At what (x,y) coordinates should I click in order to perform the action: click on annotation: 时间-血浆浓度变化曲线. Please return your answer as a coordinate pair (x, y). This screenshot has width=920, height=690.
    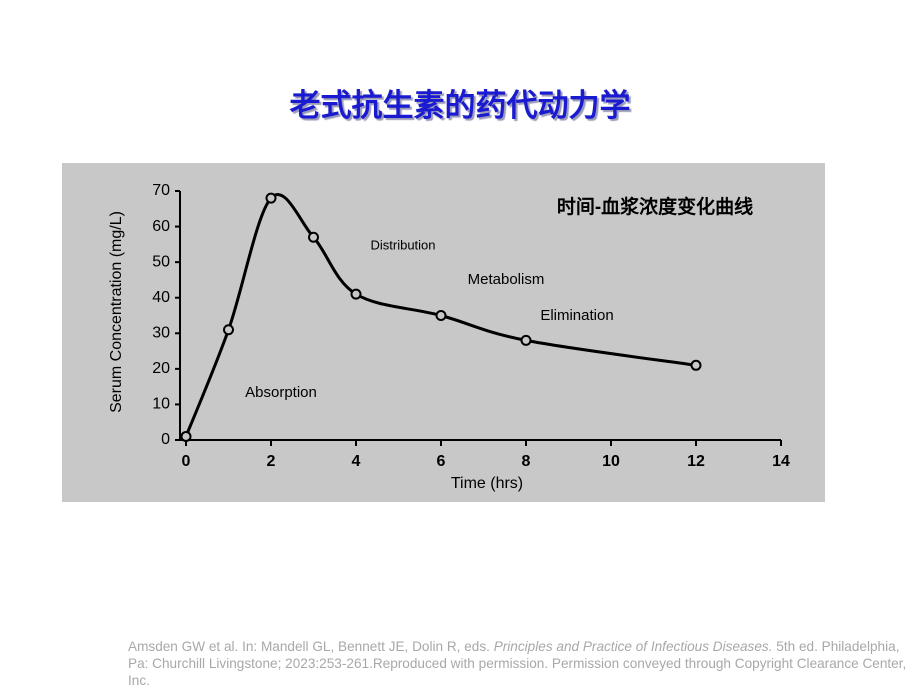
    Looking at the image, I should click on (655, 206).